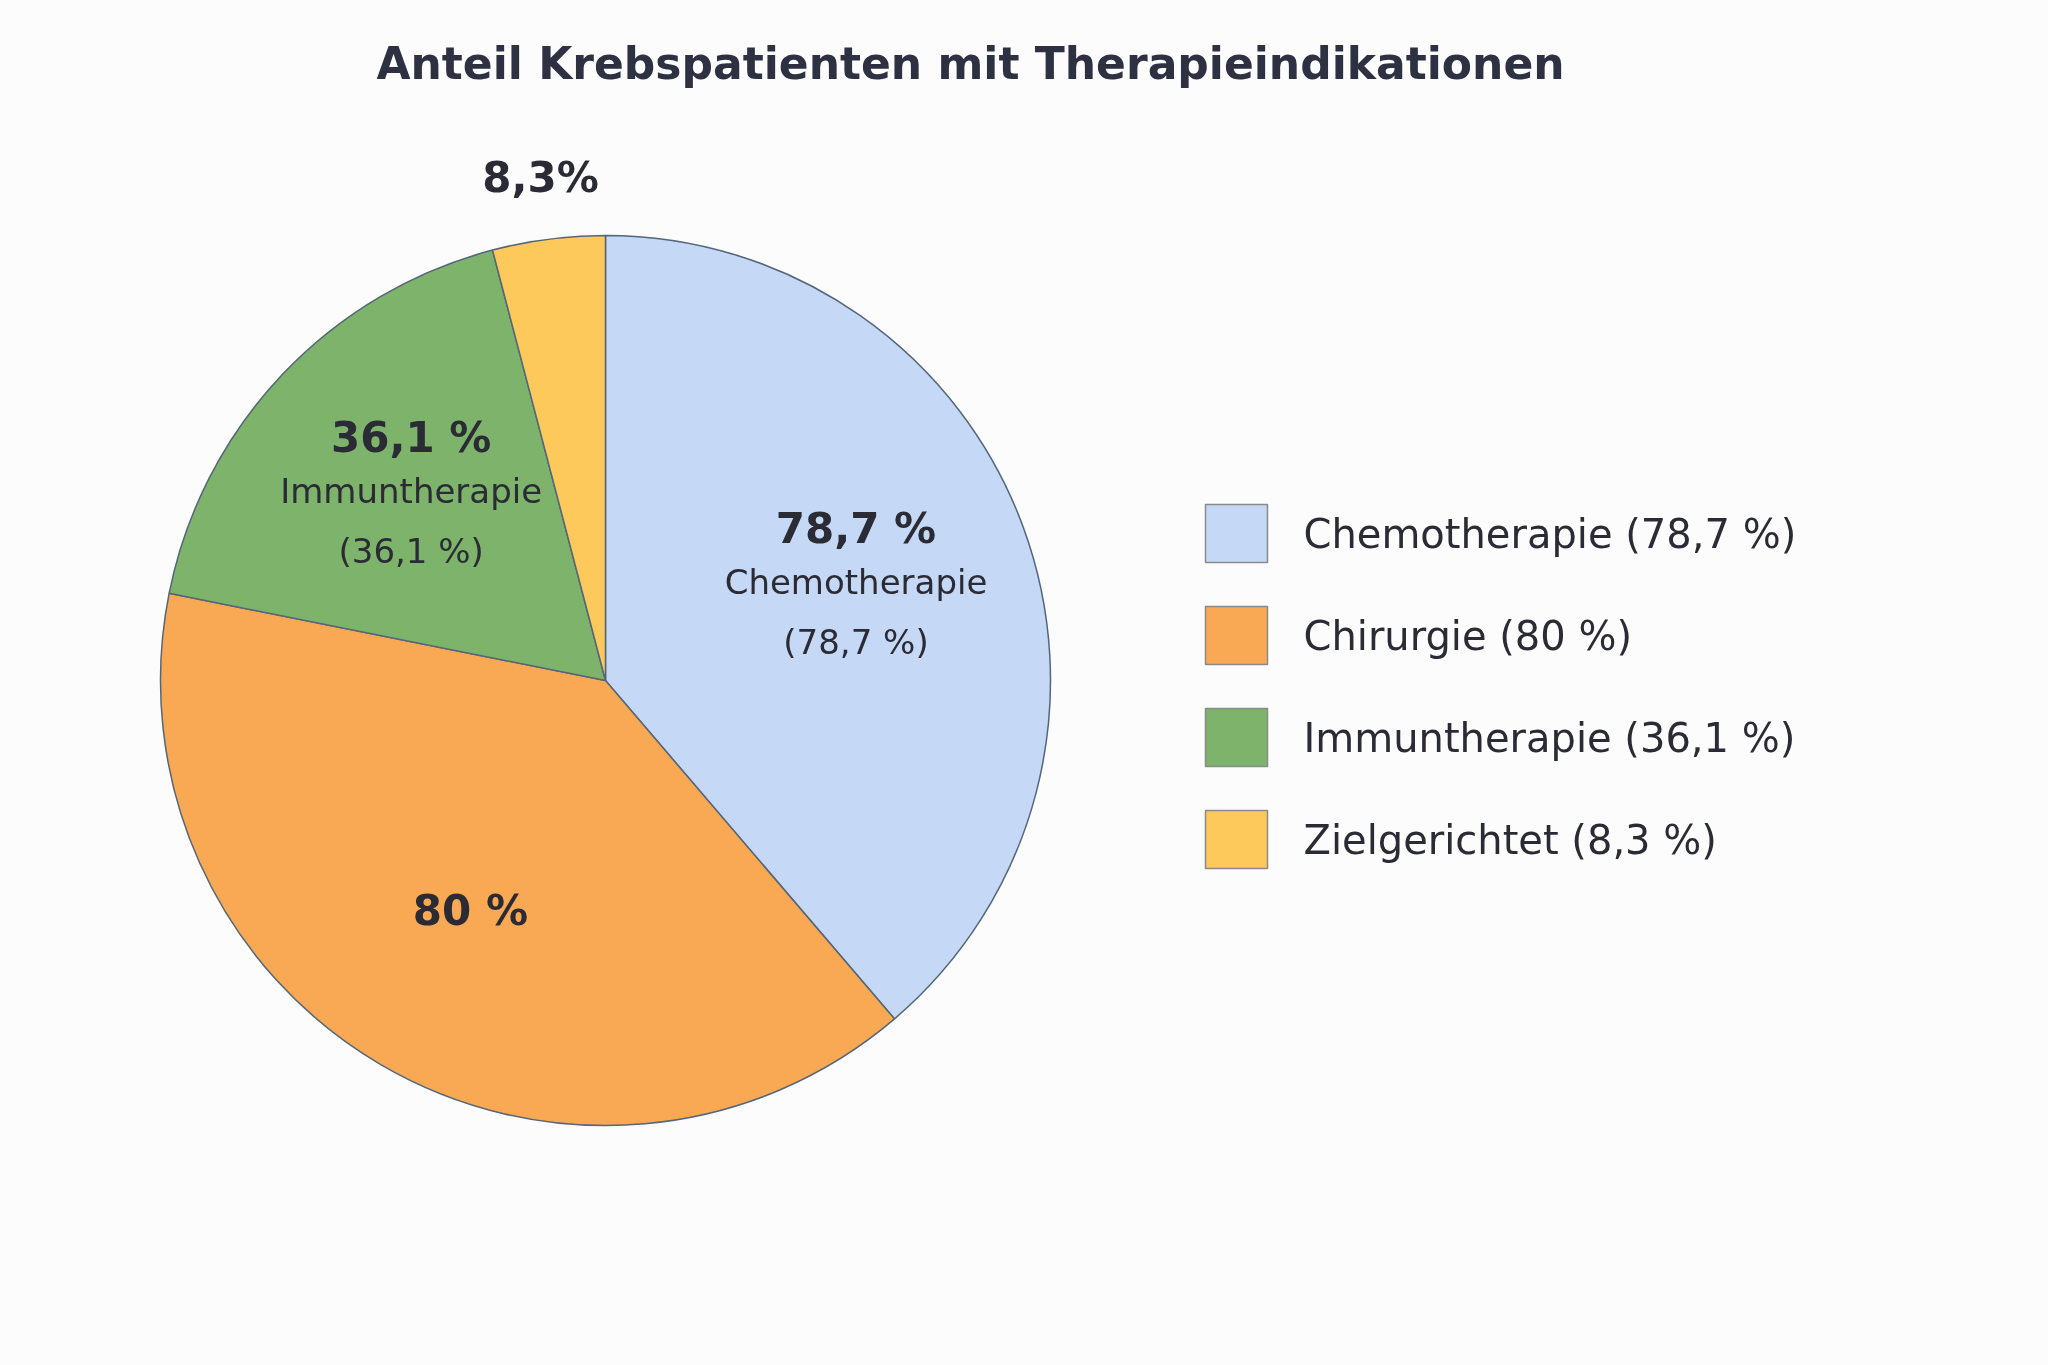  I want to click on legend-label: Chirurgie (80 %), so click(1468, 635).